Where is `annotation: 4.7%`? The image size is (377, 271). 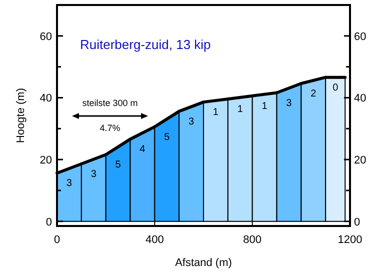 annotation: 4.7% is located at coordinates (110, 128).